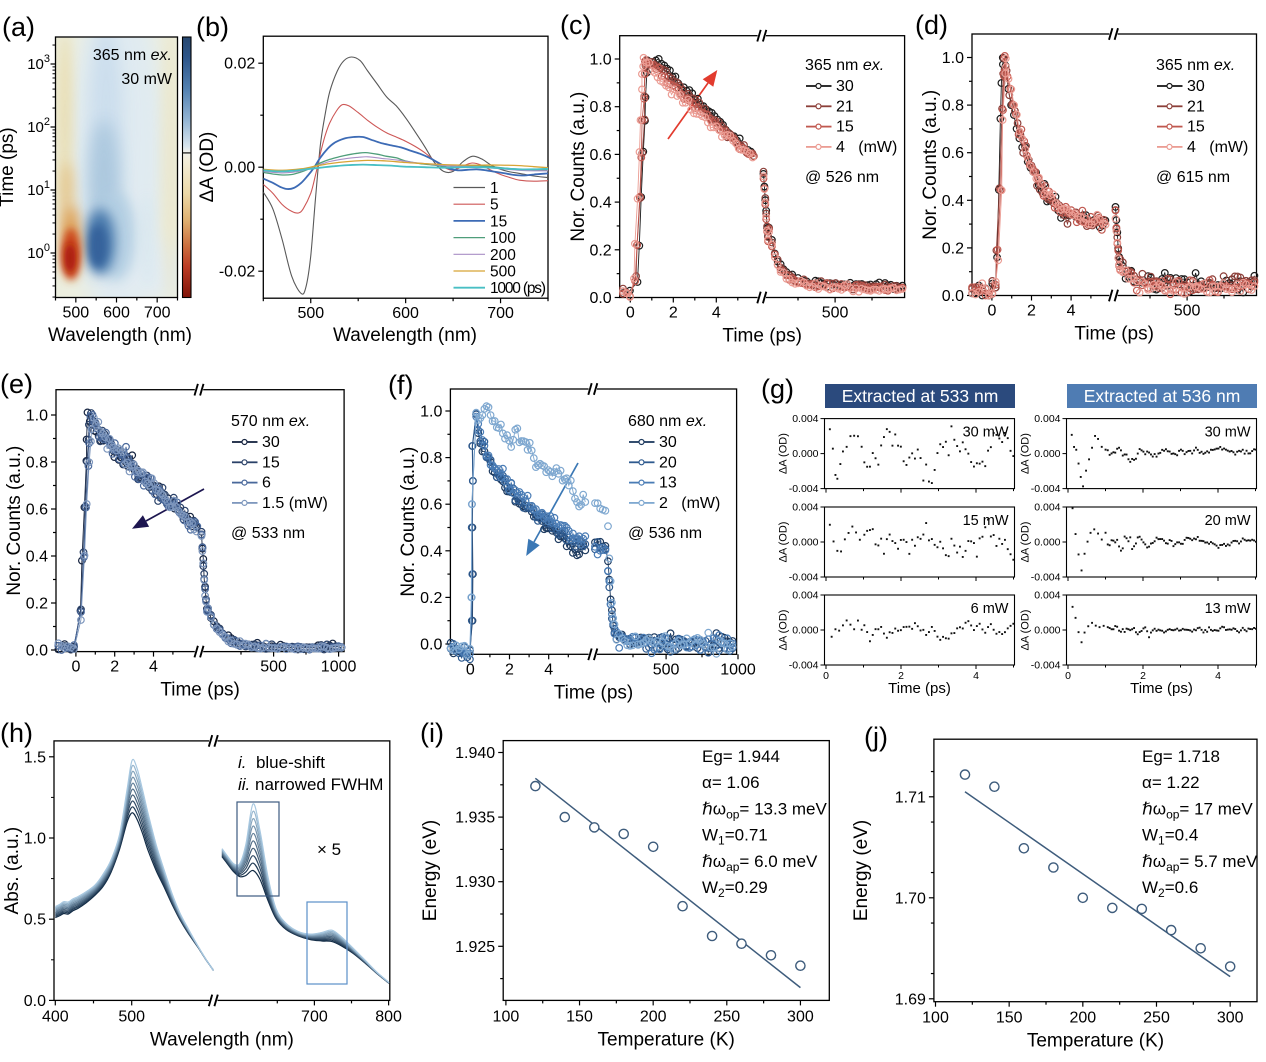 This screenshot has height=1062, width=1266. Describe the element at coordinates (653, 1016) in the screenshot. I see `svg-text: 200` at that location.